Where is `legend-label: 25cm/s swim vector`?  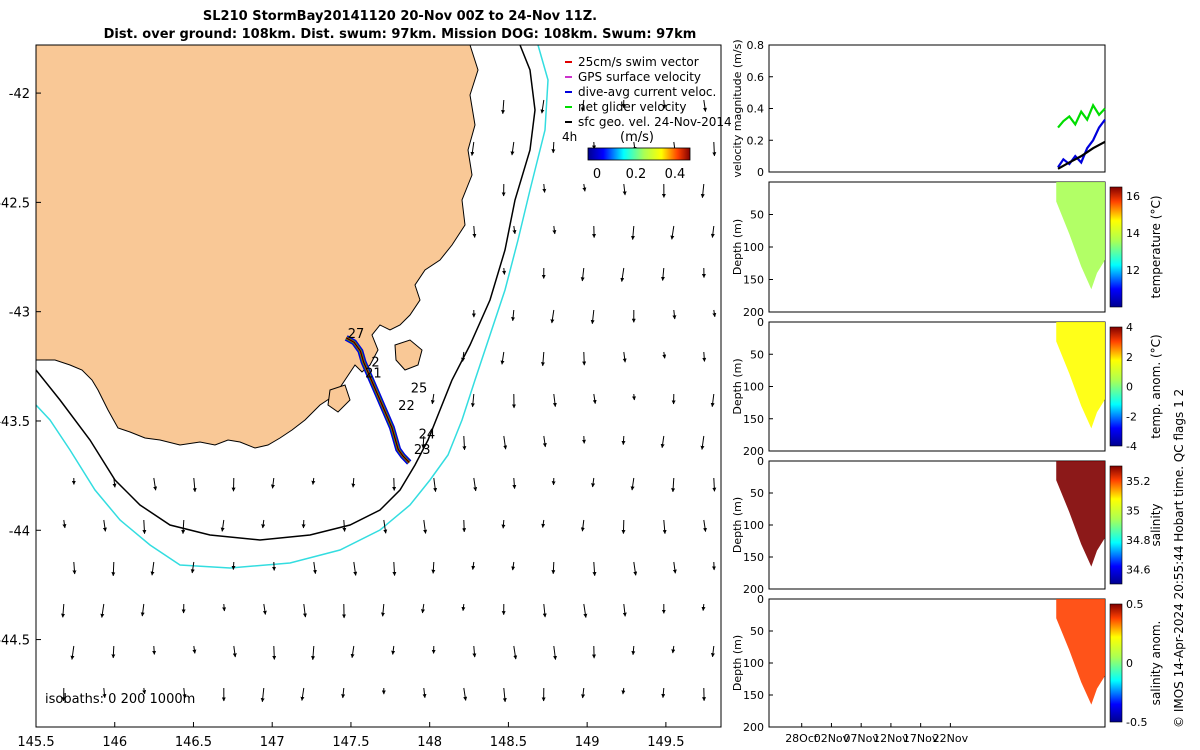 legend-label: 25cm/s swim vector is located at coordinates (638, 62).